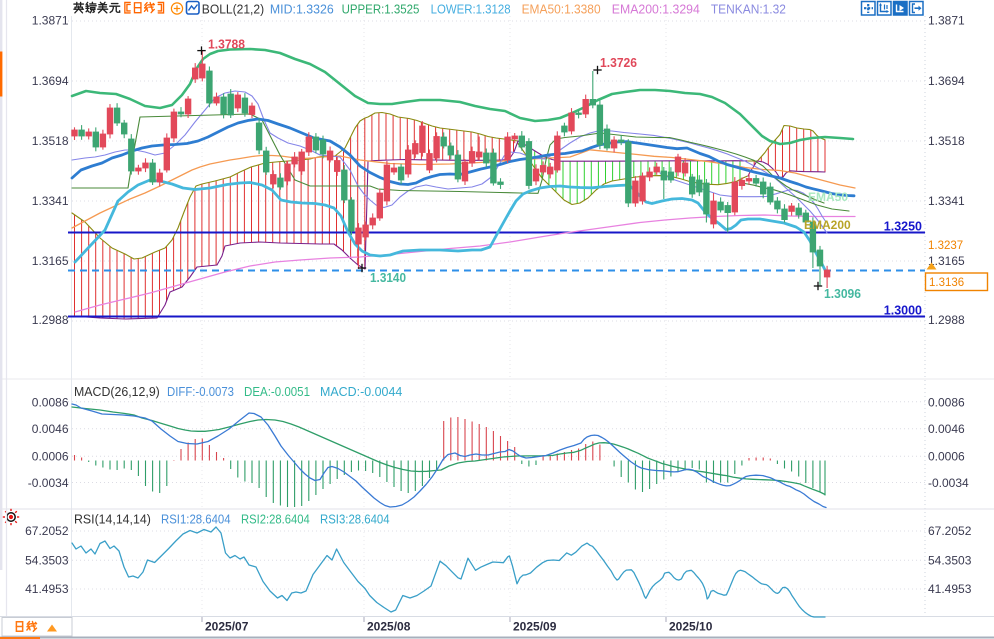 The width and height of the screenshot is (994, 639). What do you see at coordinates (535, 627) in the screenshot?
I see `svg-text: 2025/09` at bounding box center [535, 627].